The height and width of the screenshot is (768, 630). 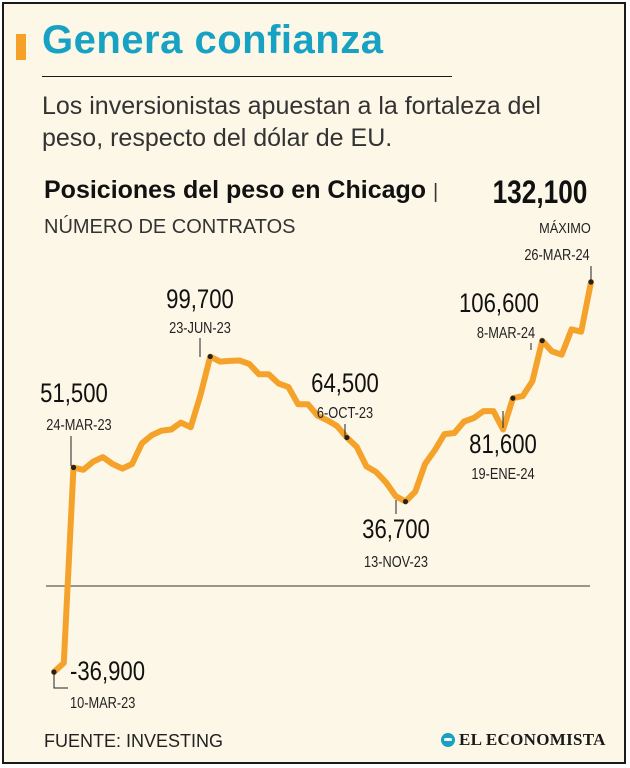 I want to click on annotation-value-label: 132,100, so click(x=540, y=193).